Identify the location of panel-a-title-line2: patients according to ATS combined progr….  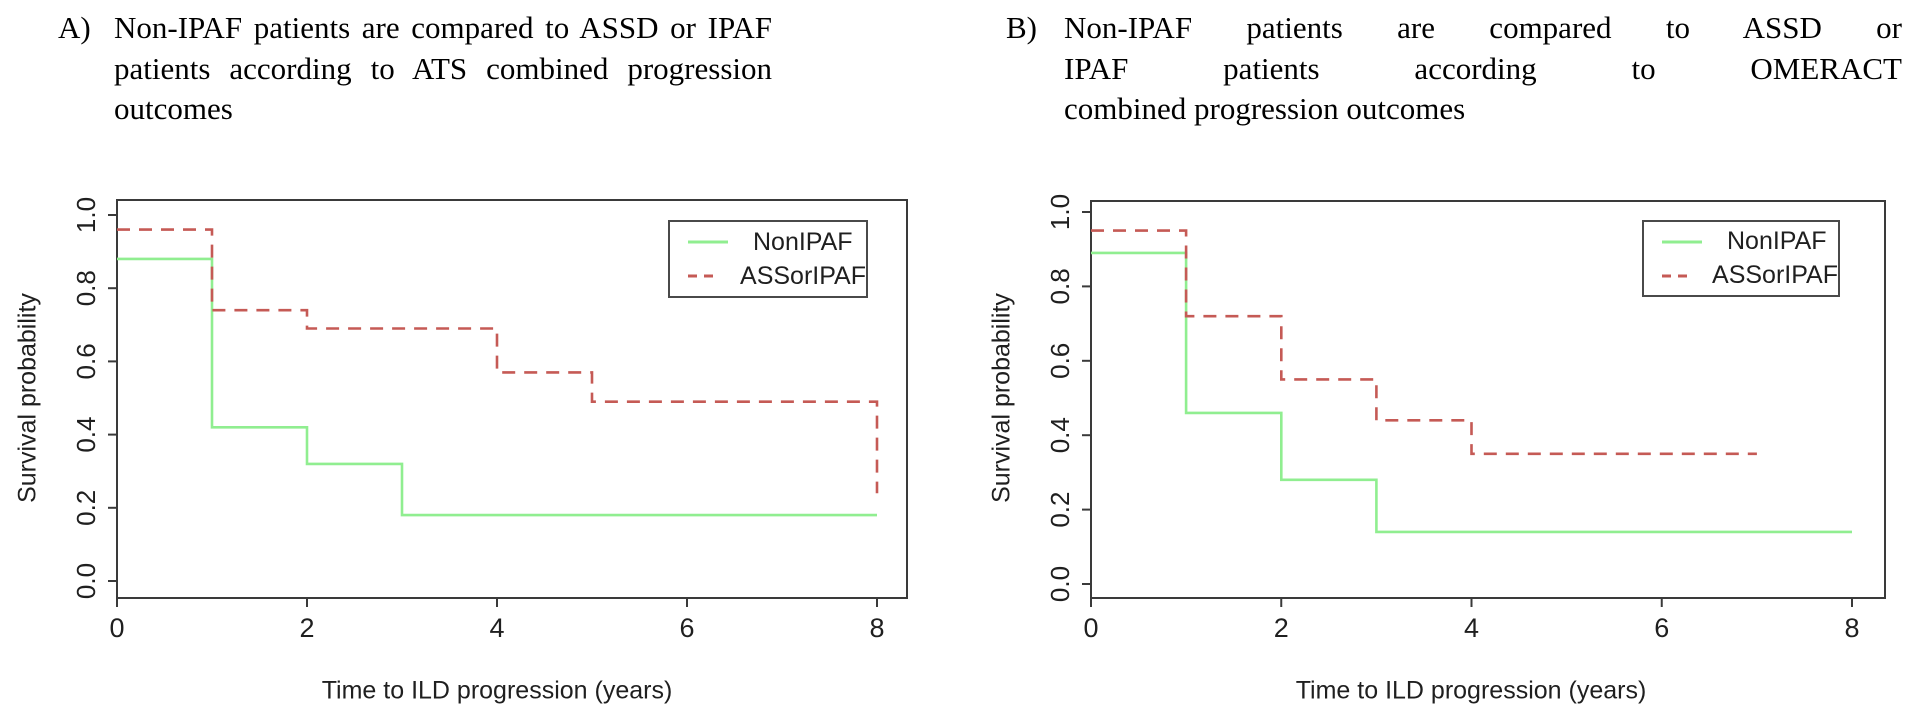
(443, 68).